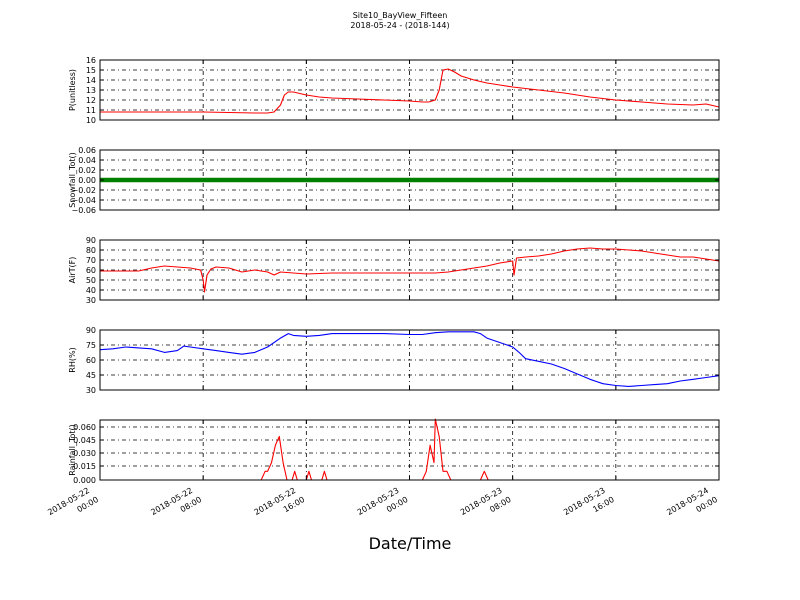 This screenshot has height=600, width=800. What do you see at coordinates (83, 200) in the screenshot?
I see `y-tick-label: −0.04` at bounding box center [83, 200].